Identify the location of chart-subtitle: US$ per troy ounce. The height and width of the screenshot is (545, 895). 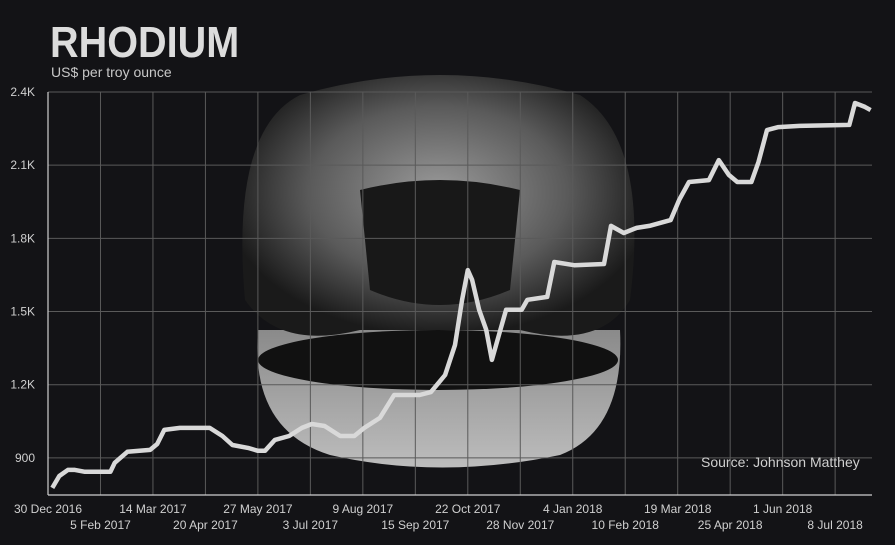
(111, 72).